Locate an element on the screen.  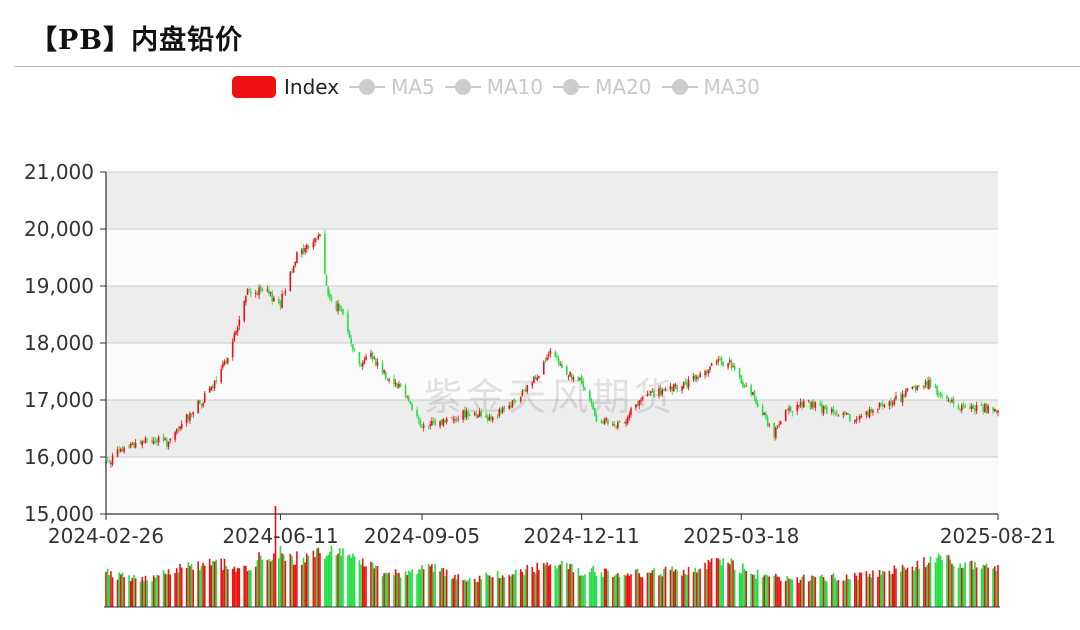
legend-item-ma10: MA10 is located at coordinates (493, 87).